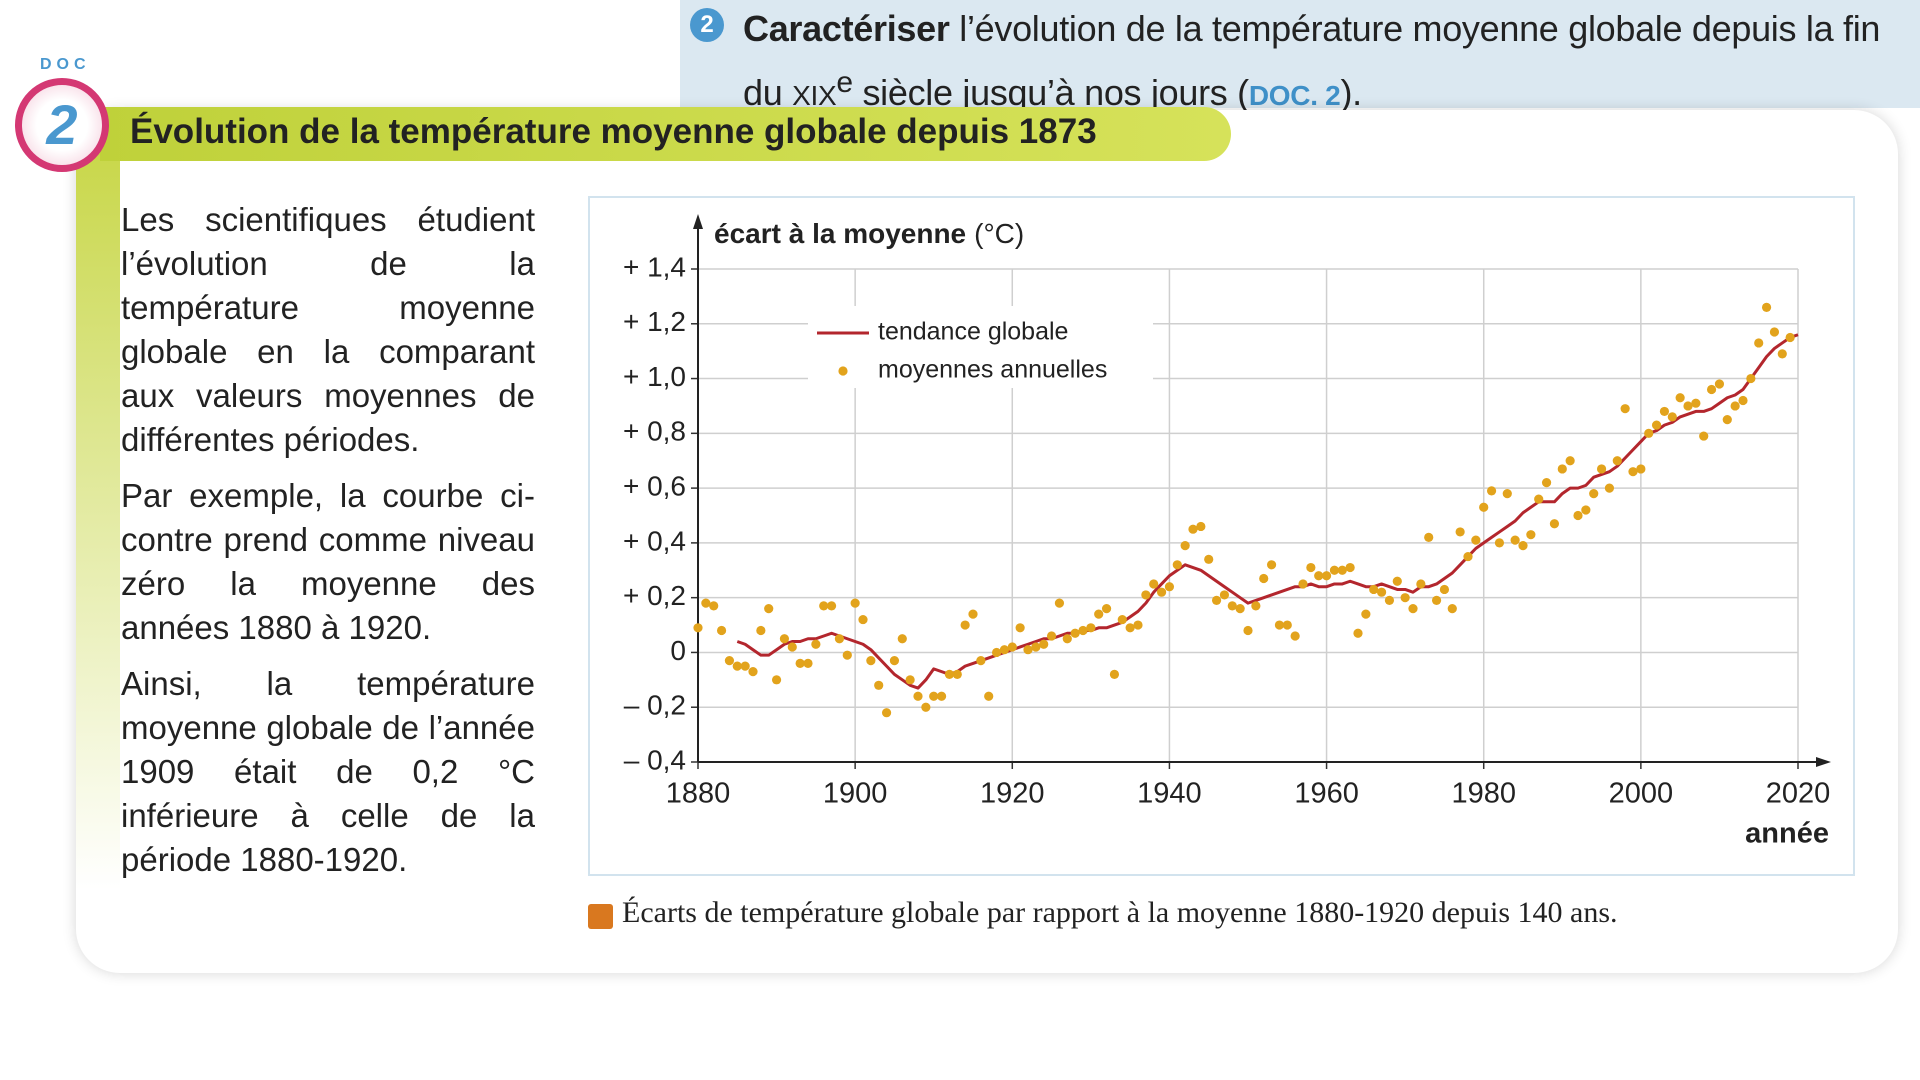  What do you see at coordinates (1798, 794) in the screenshot?
I see `x-tick-label: 2020` at bounding box center [1798, 794].